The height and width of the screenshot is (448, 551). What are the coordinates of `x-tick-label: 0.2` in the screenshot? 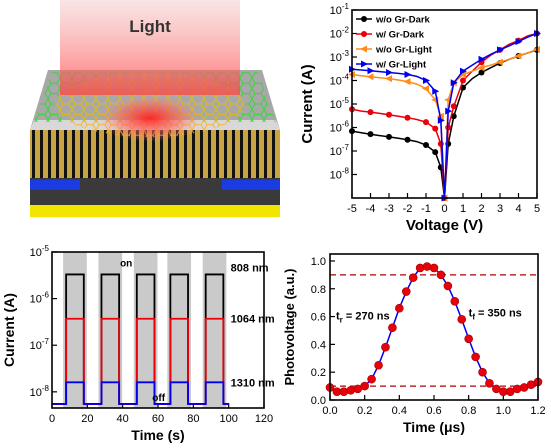 It's located at (364, 411).